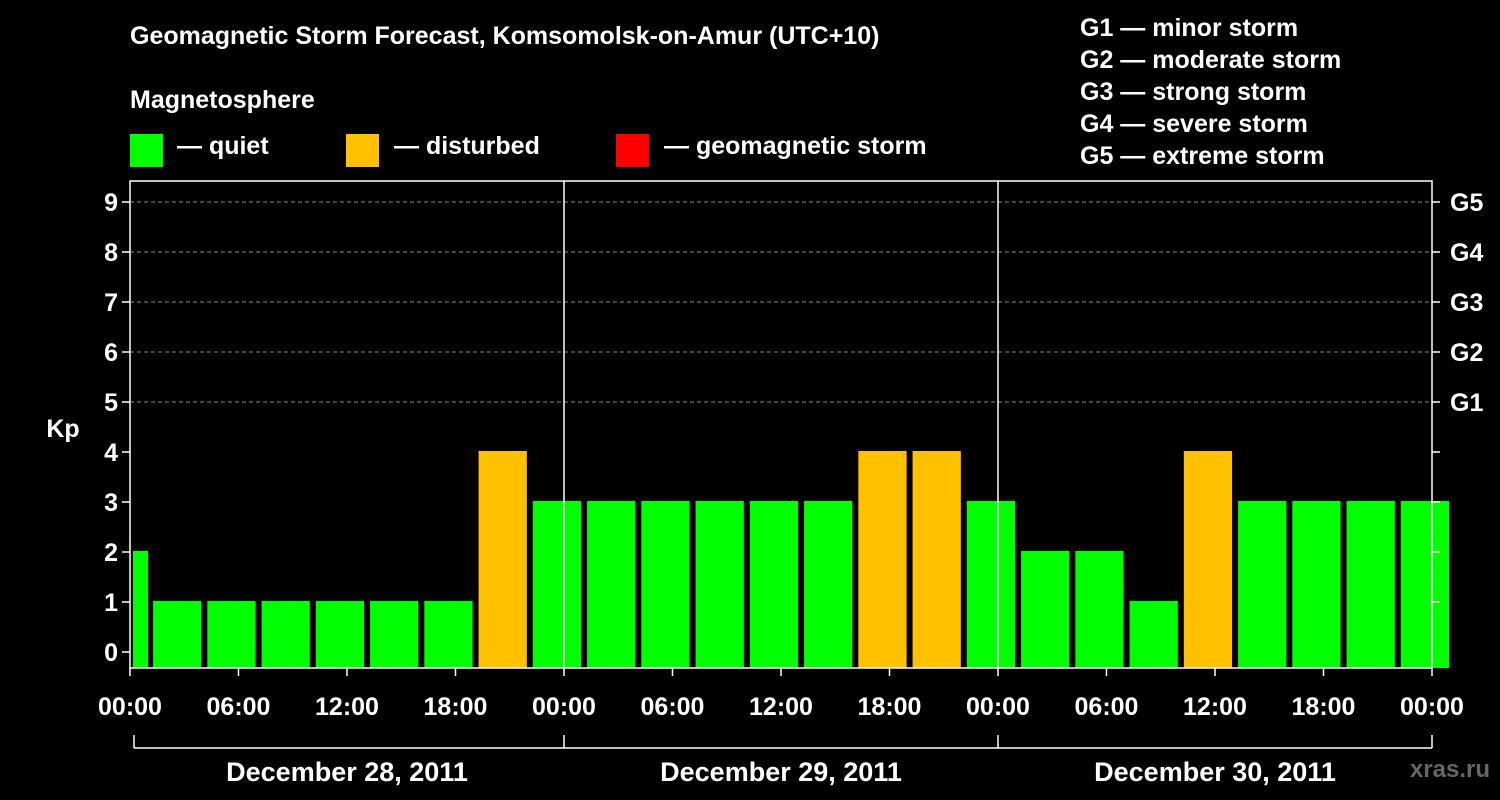 The width and height of the screenshot is (1500, 800). What do you see at coordinates (467, 146) in the screenshot?
I see `legend-label-disturbed: — disturbed` at bounding box center [467, 146].